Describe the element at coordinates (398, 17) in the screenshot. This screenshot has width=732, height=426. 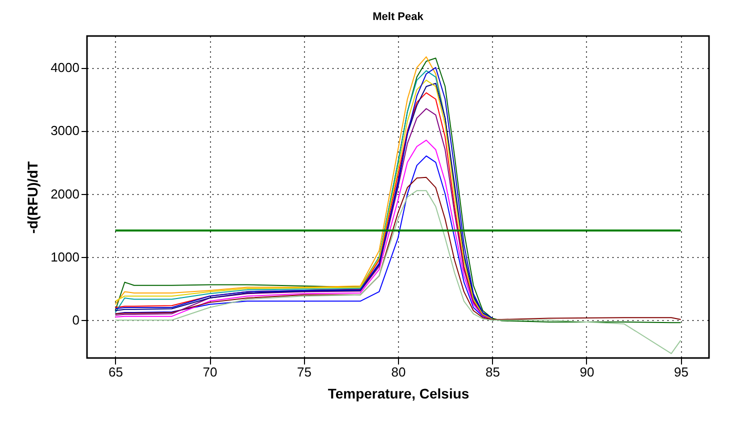
I see `chart-title: Melt Peak` at that location.